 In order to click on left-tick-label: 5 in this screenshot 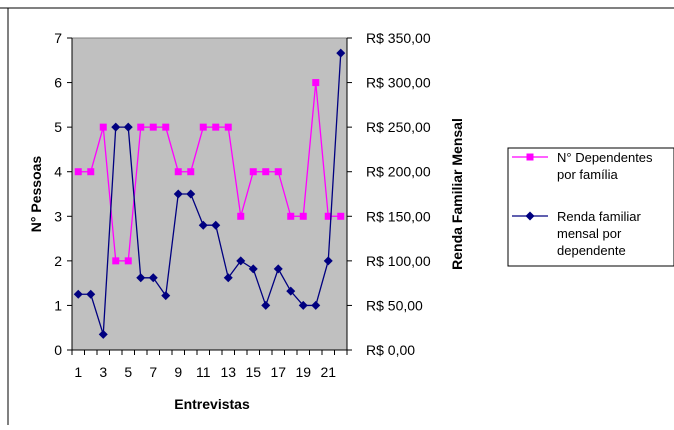, I will do `click(58, 127)`.